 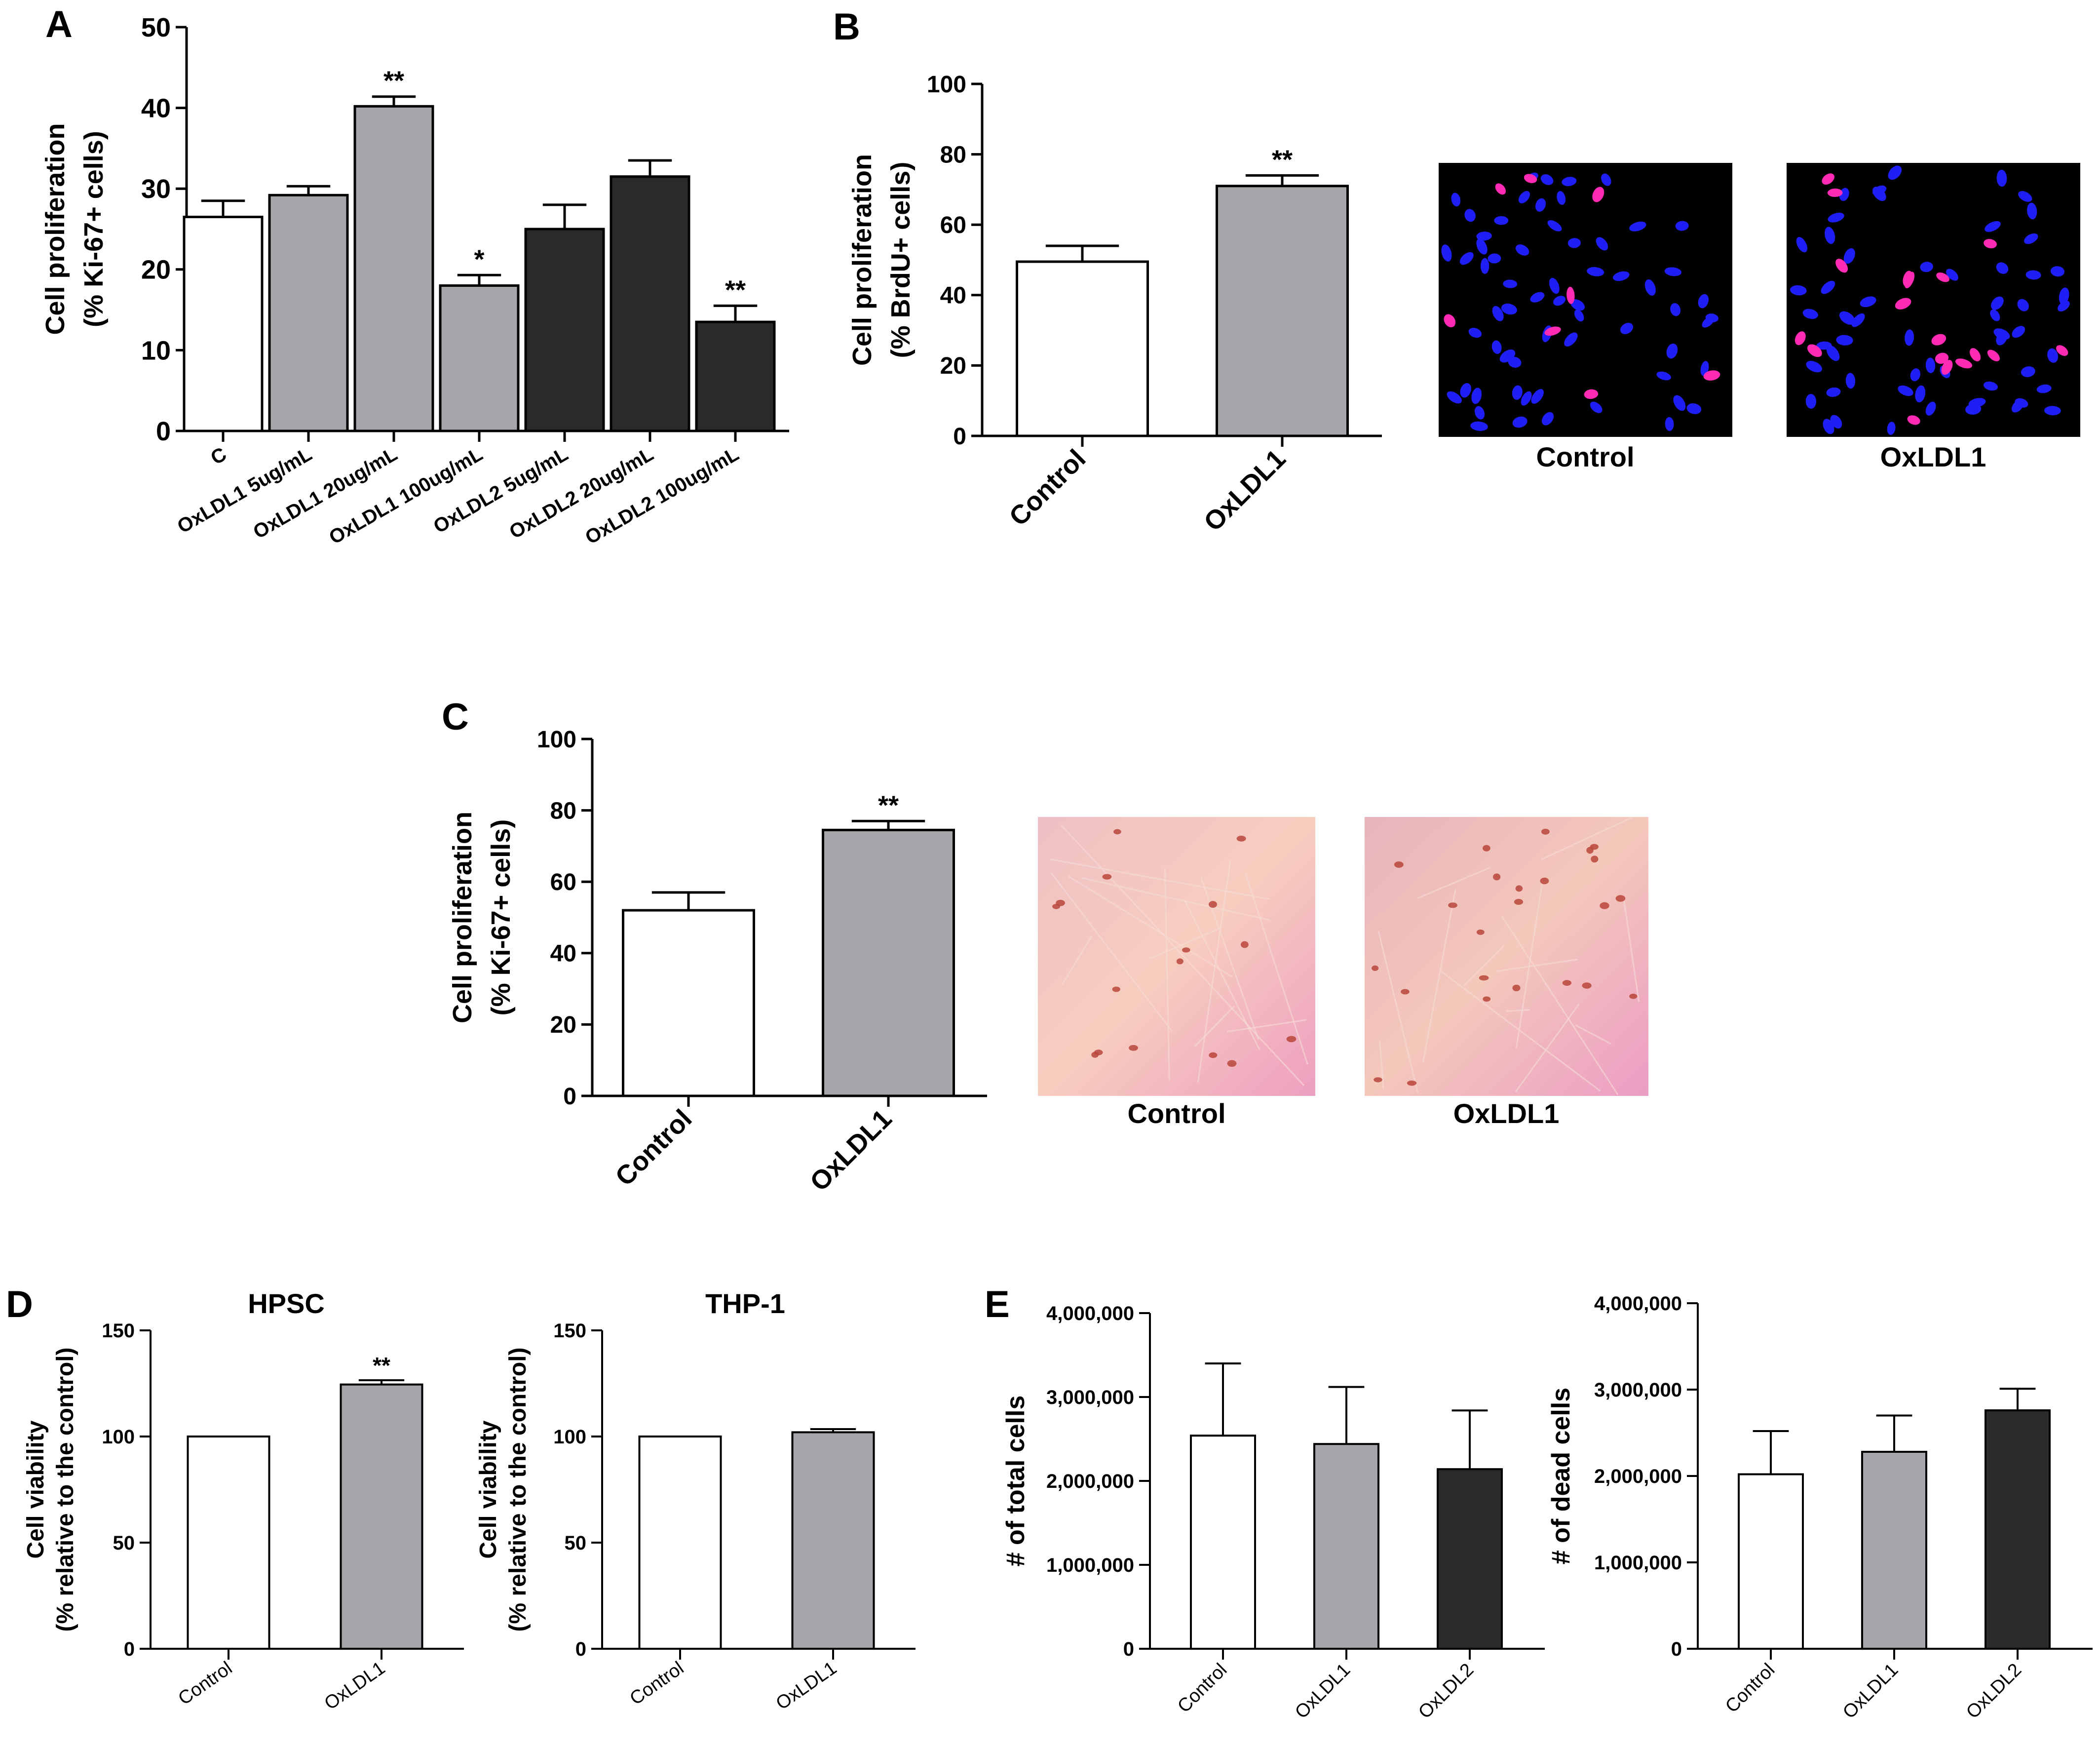 What do you see at coordinates (1090, 1397) in the screenshot?
I see `y-tick-label-e1: 3,000,000` at bounding box center [1090, 1397].